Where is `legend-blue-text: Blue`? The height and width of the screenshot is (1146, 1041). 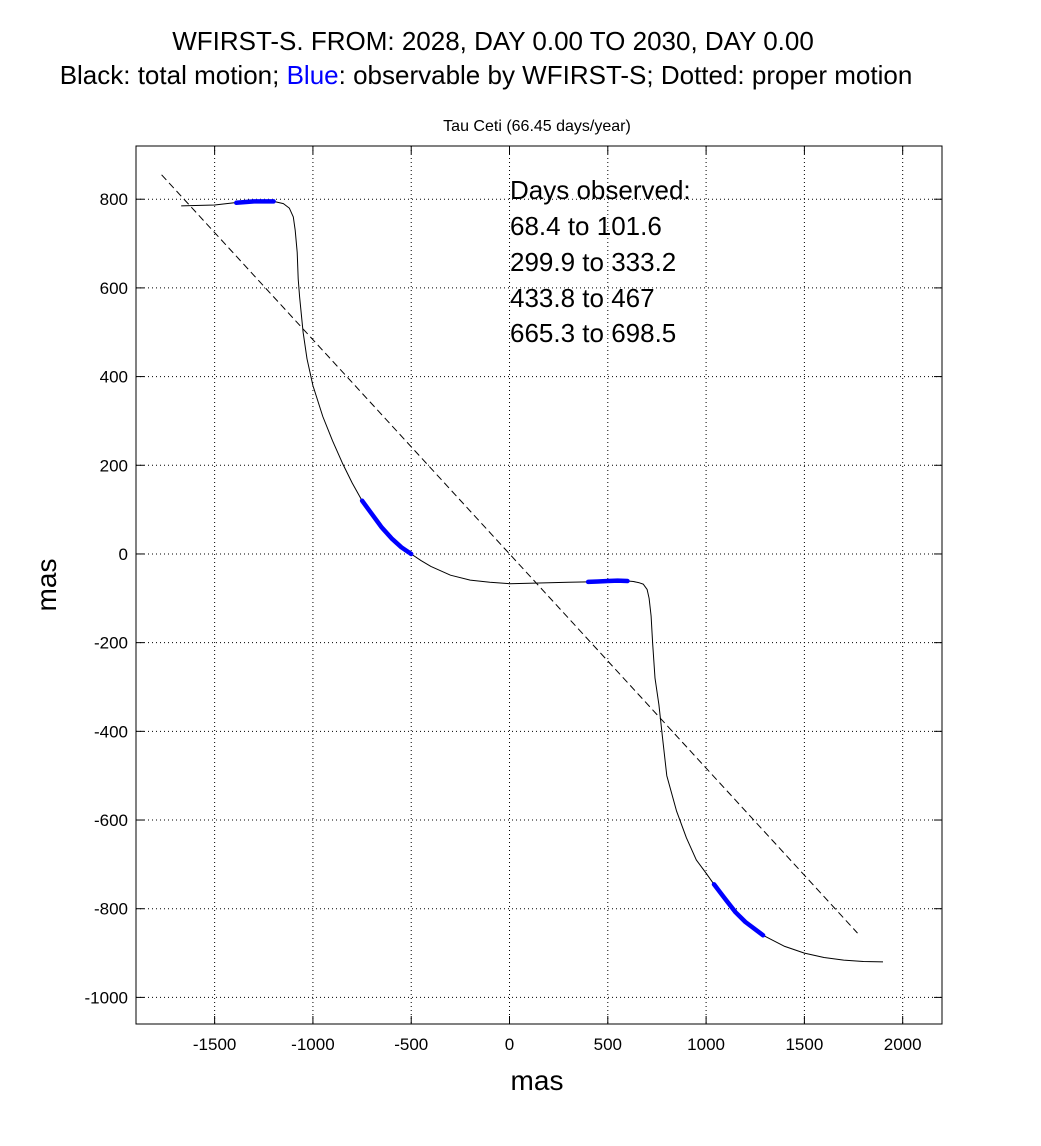 legend-blue-text: Blue is located at coordinates (313, 75).